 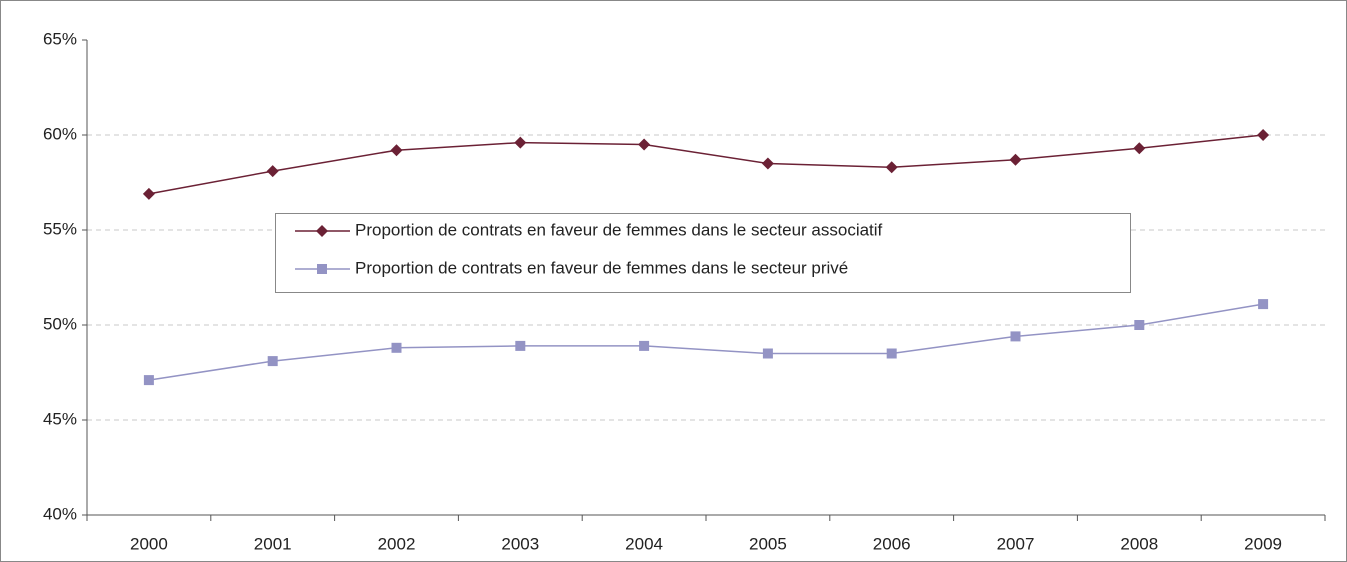 I want to click on x-tick-label: 2008, so click(x=1139, y=543).